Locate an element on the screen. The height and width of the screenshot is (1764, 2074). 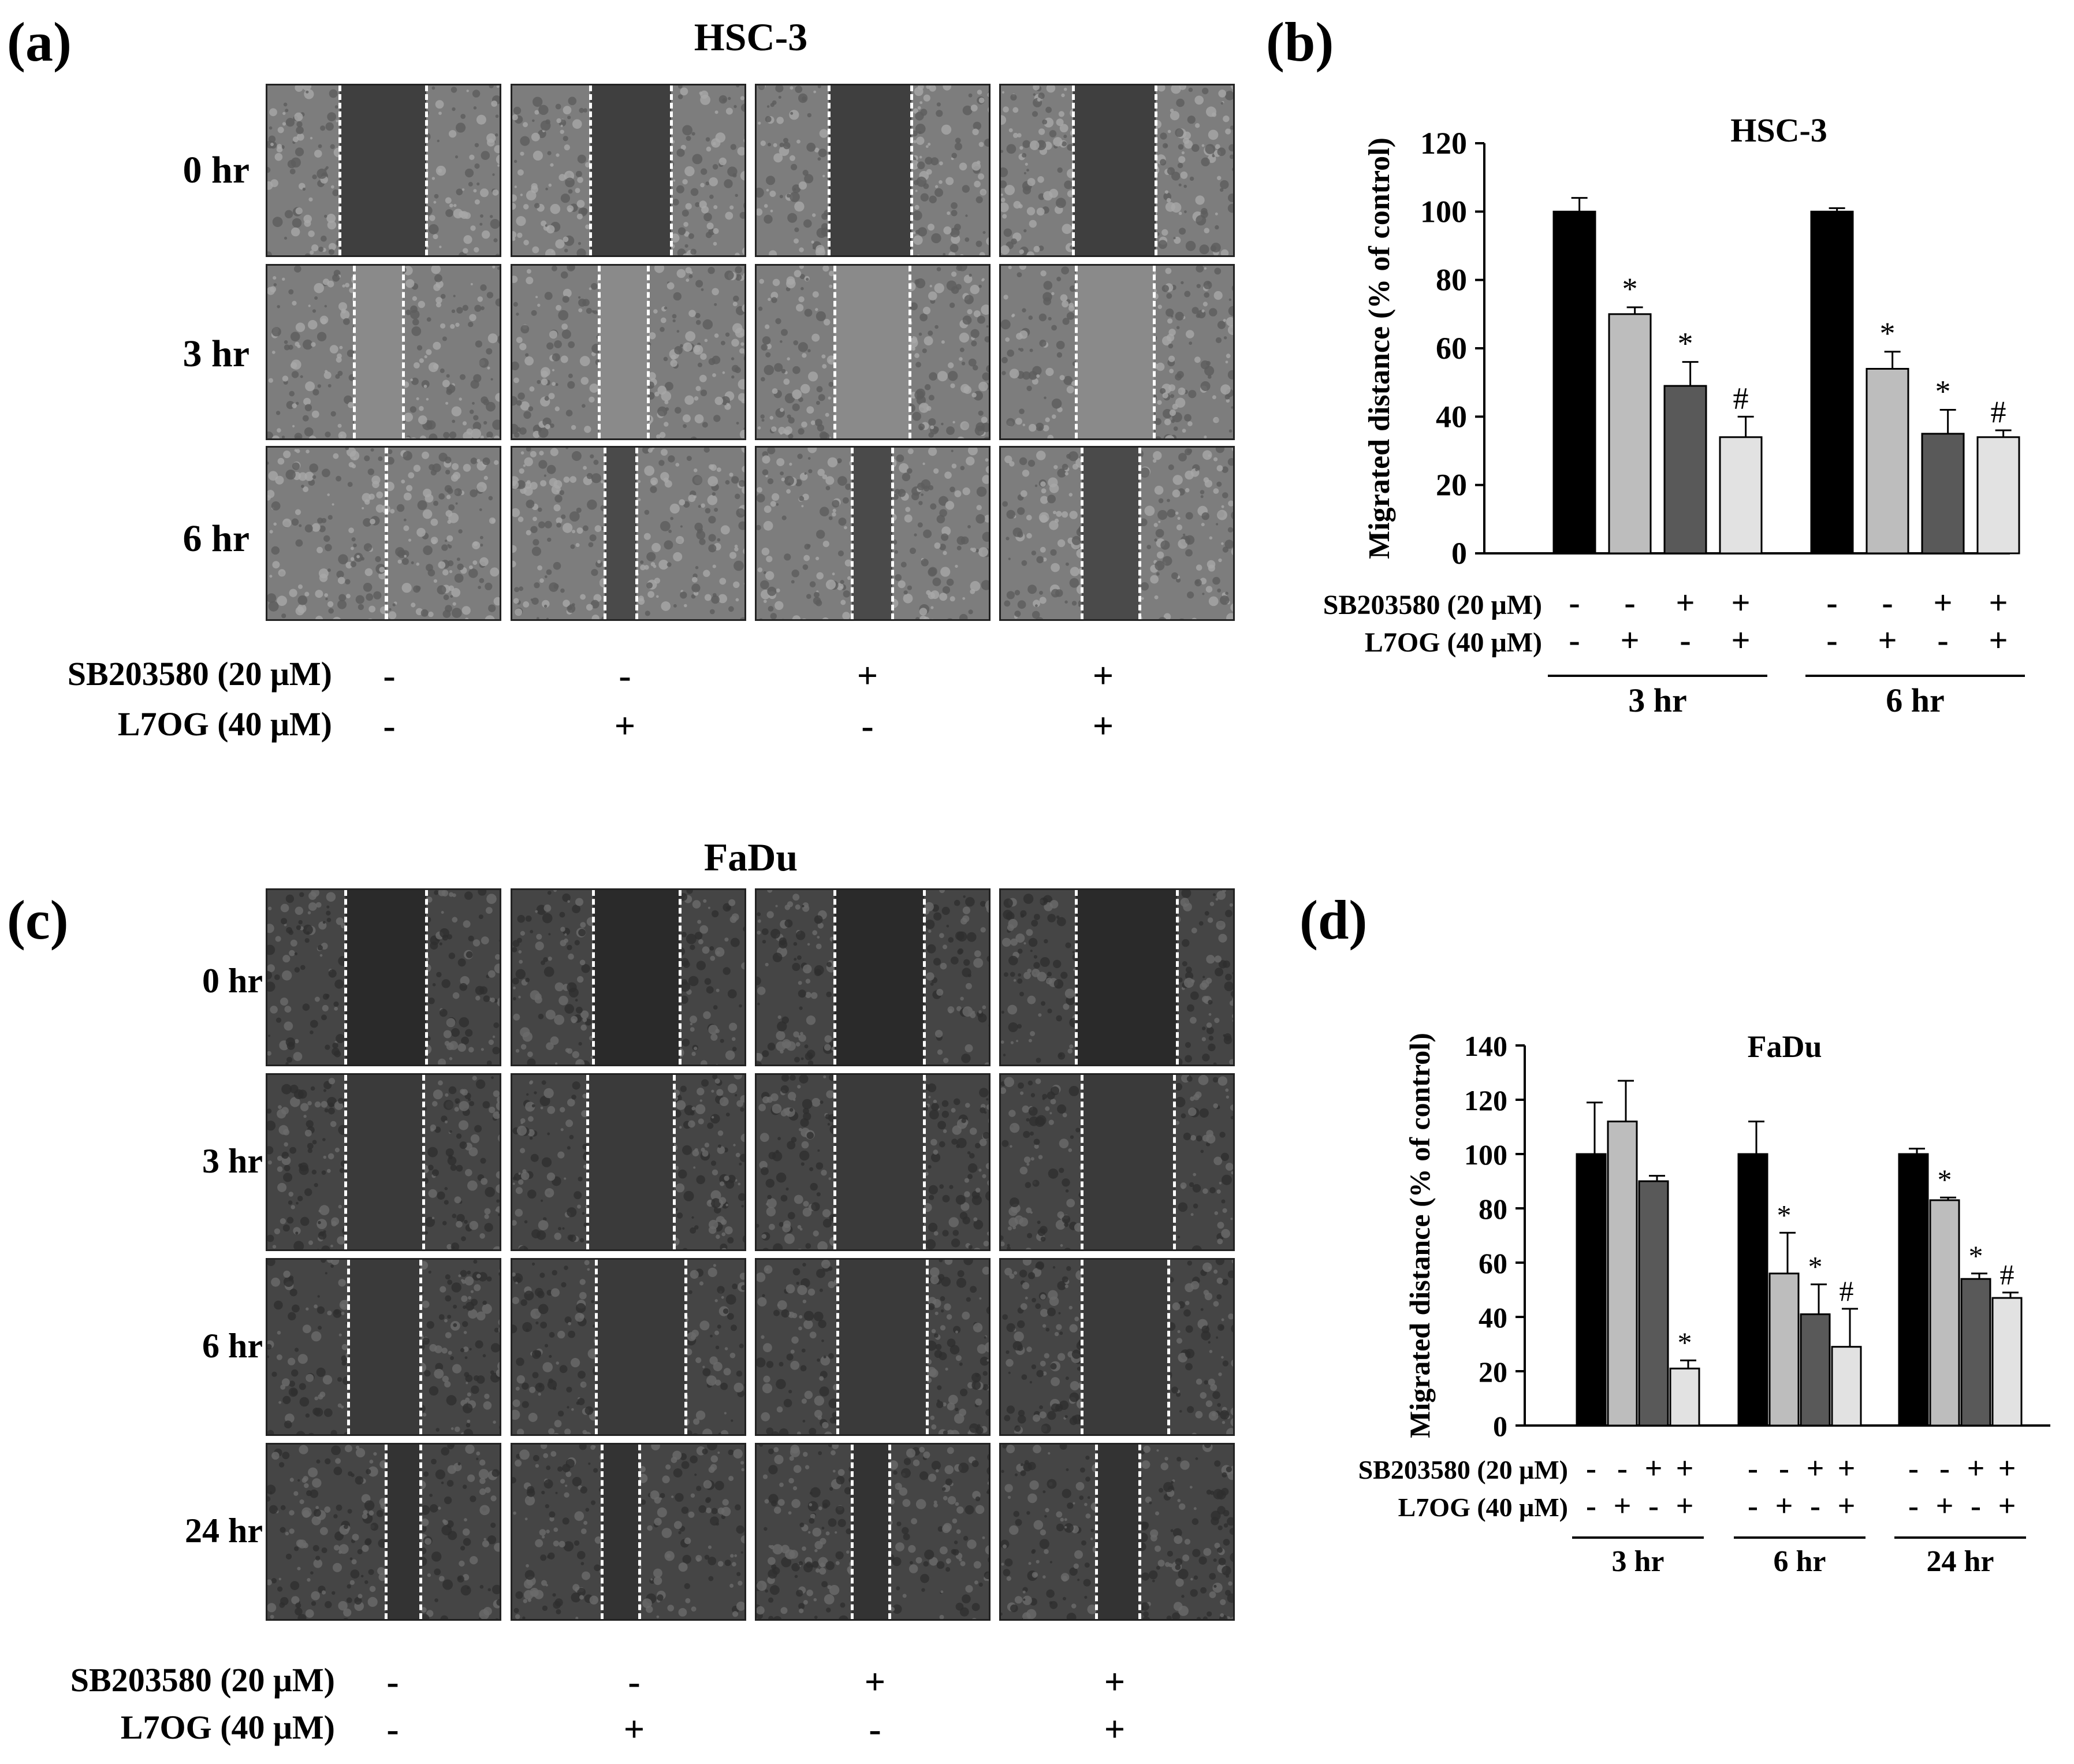
time-label: 3 hr is located at coordinates (216, 354).